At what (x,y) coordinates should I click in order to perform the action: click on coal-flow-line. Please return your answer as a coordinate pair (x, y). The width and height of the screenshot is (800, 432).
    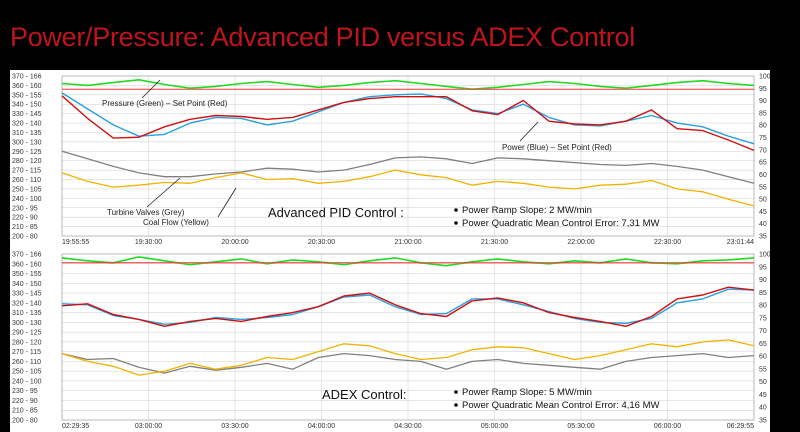
    Looking at the image, I should click on (408, 357).